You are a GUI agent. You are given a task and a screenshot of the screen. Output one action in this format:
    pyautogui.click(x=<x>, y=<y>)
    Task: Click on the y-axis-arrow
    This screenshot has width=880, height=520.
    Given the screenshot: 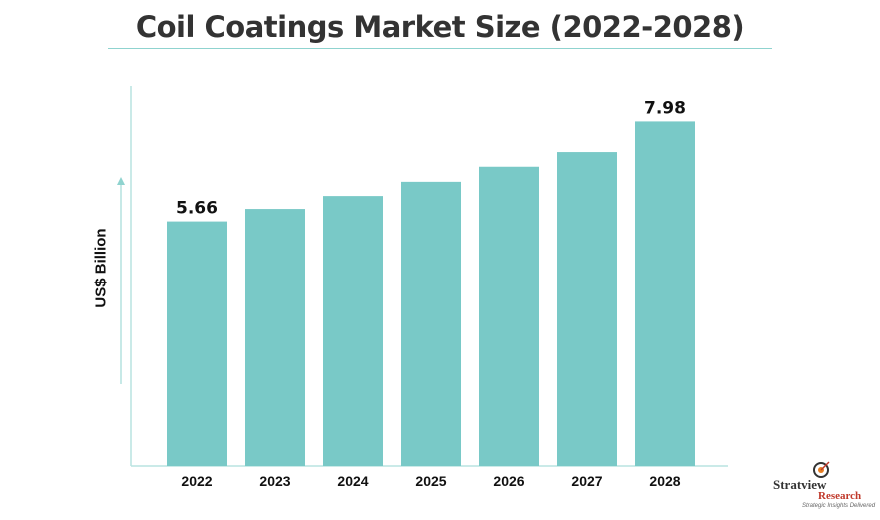 What is the action you would take?
    pyautogui.click(x=121, y=280)
    